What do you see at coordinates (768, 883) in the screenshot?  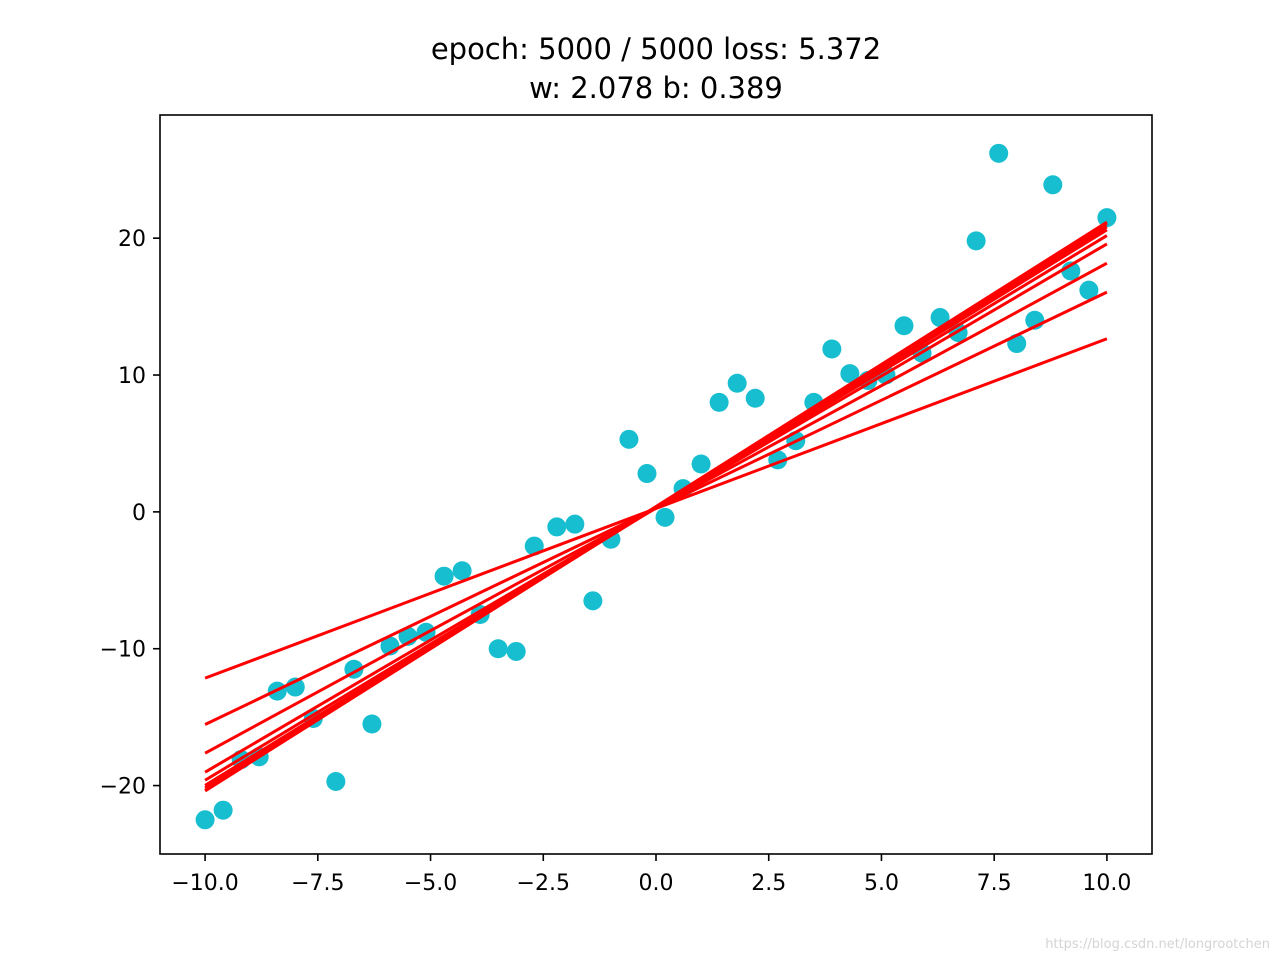 I see `x-tick-label: 2.5` at bounding box center [768, 883].